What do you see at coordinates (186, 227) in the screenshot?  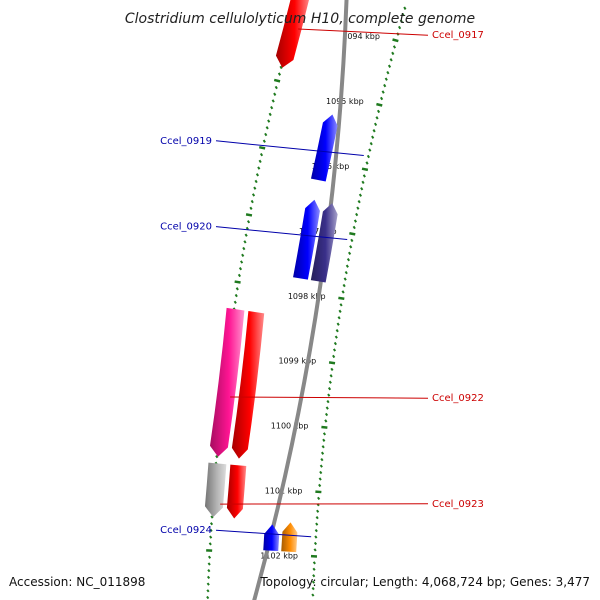 I see `gene-label: Ccel_0920` at bounding box center [186, 227].